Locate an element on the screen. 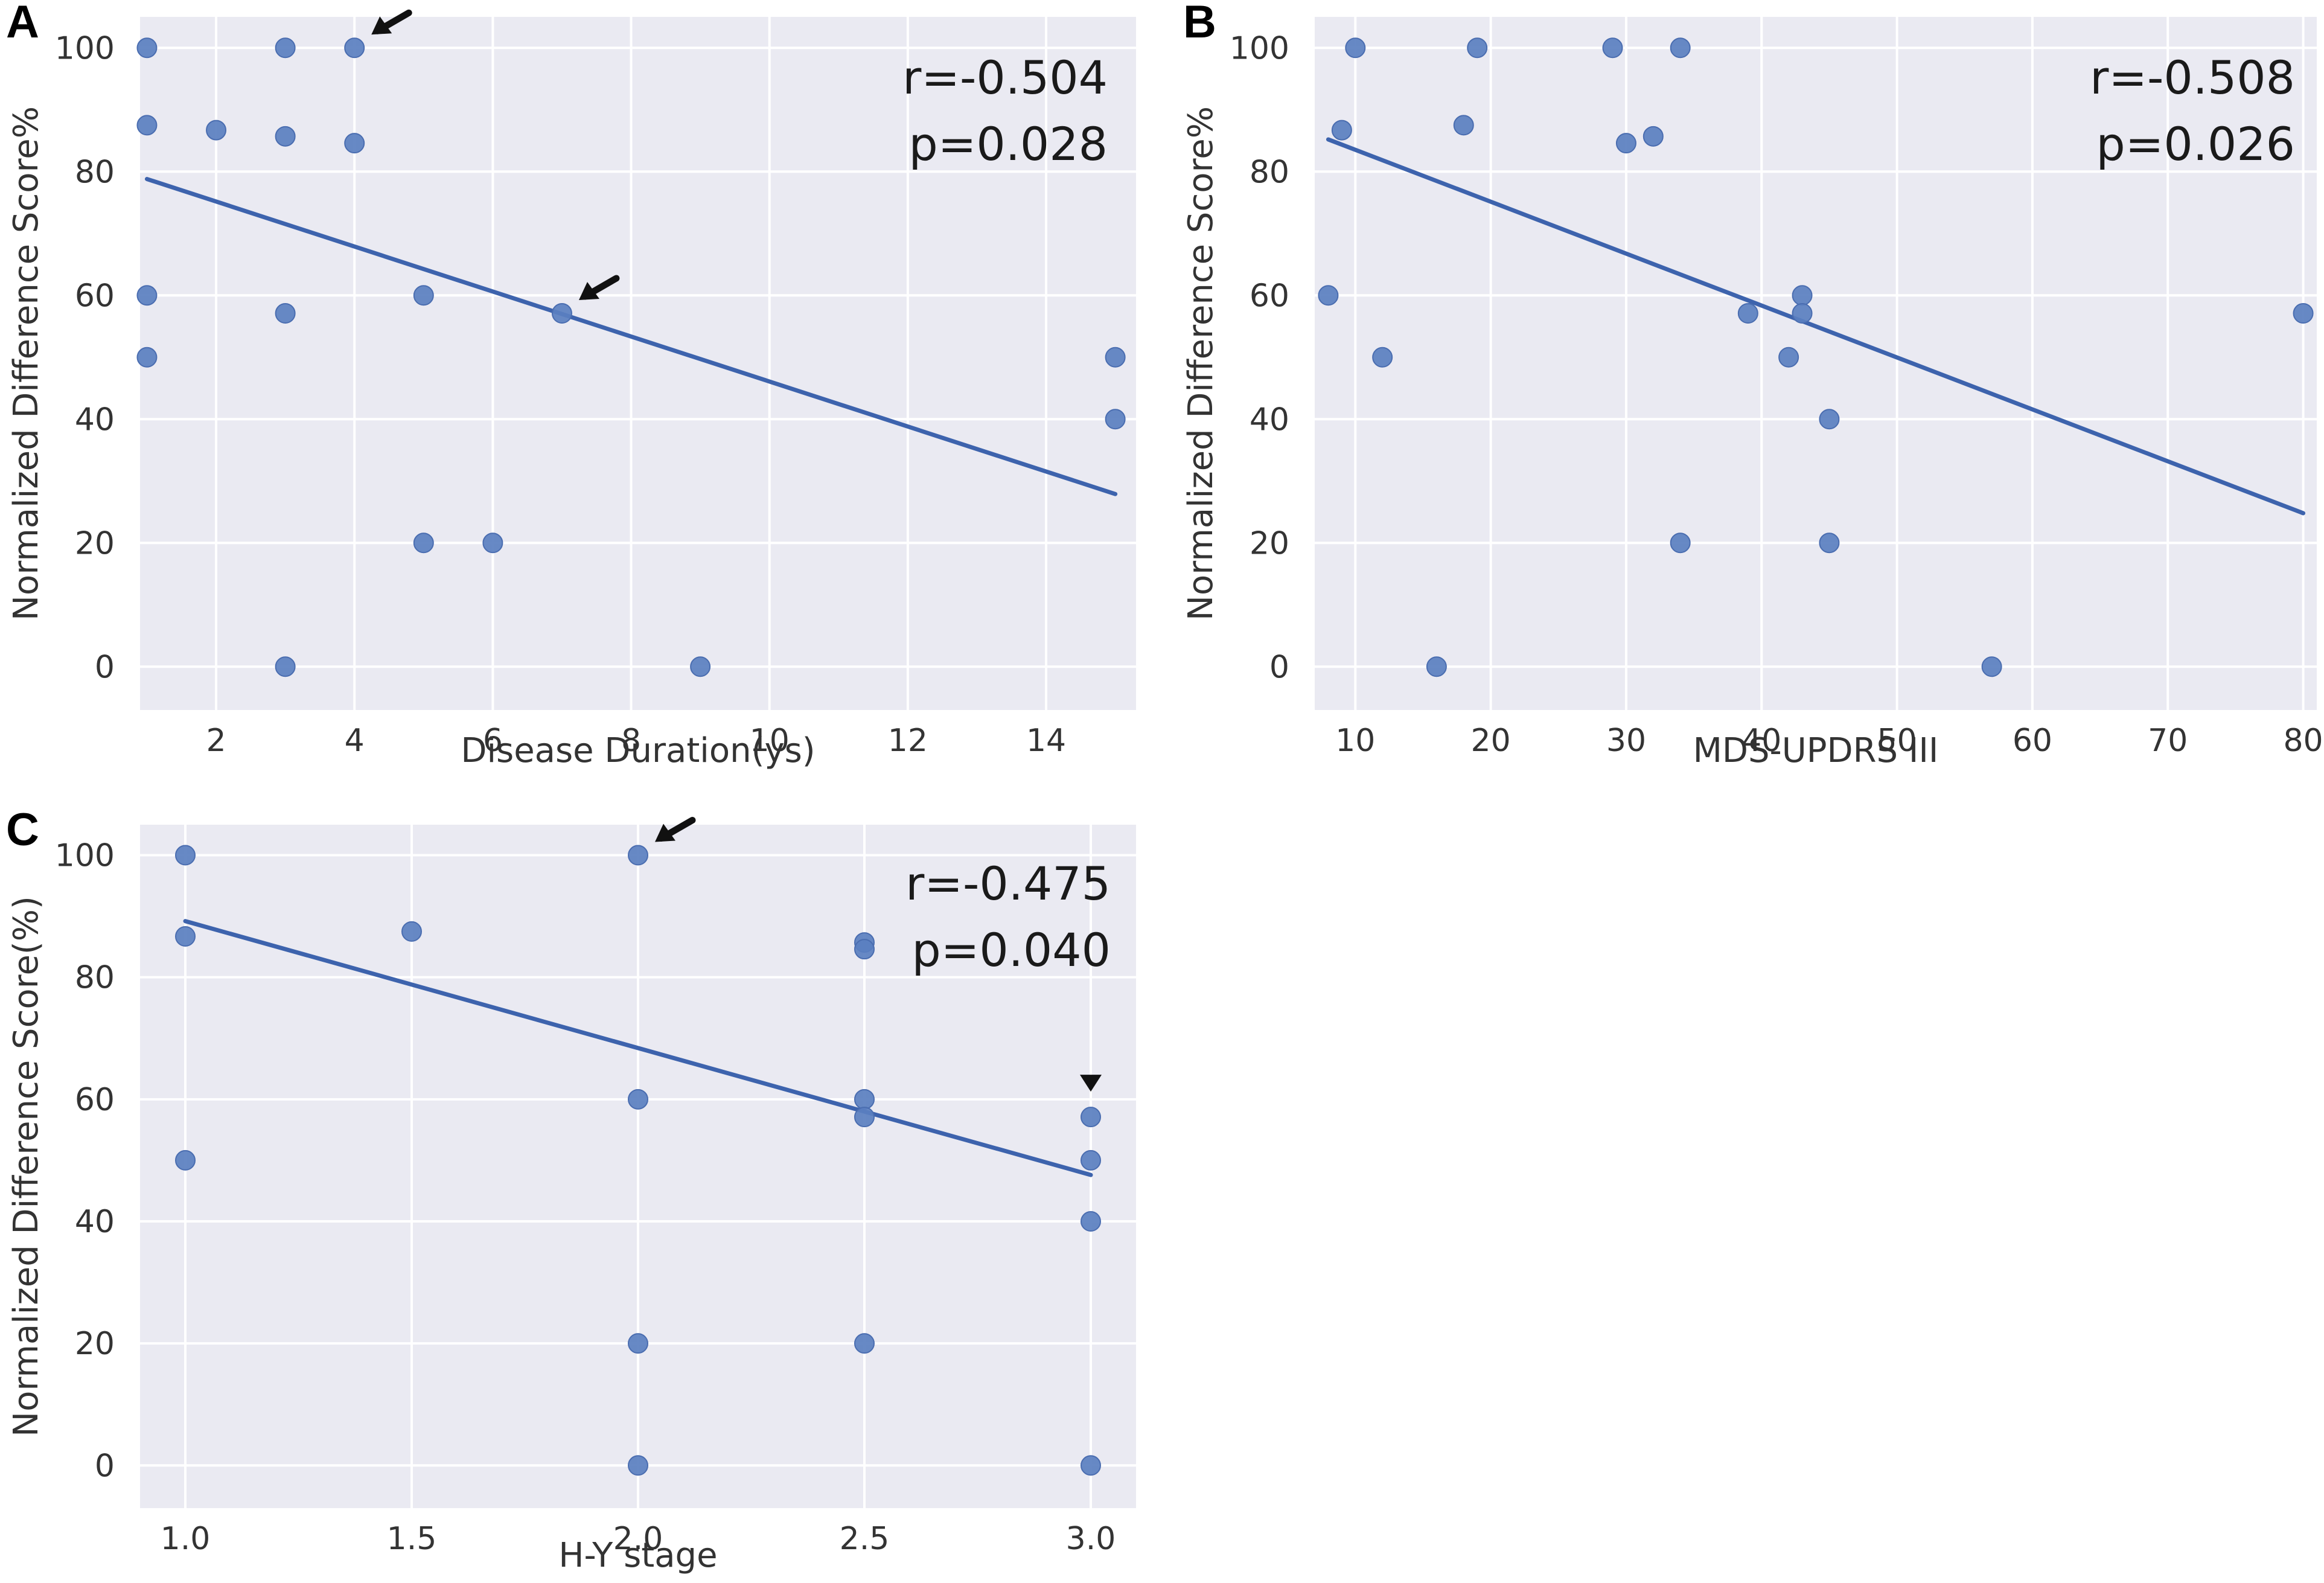  triangle-marker-icon is located at coordinates (1091, 1083).